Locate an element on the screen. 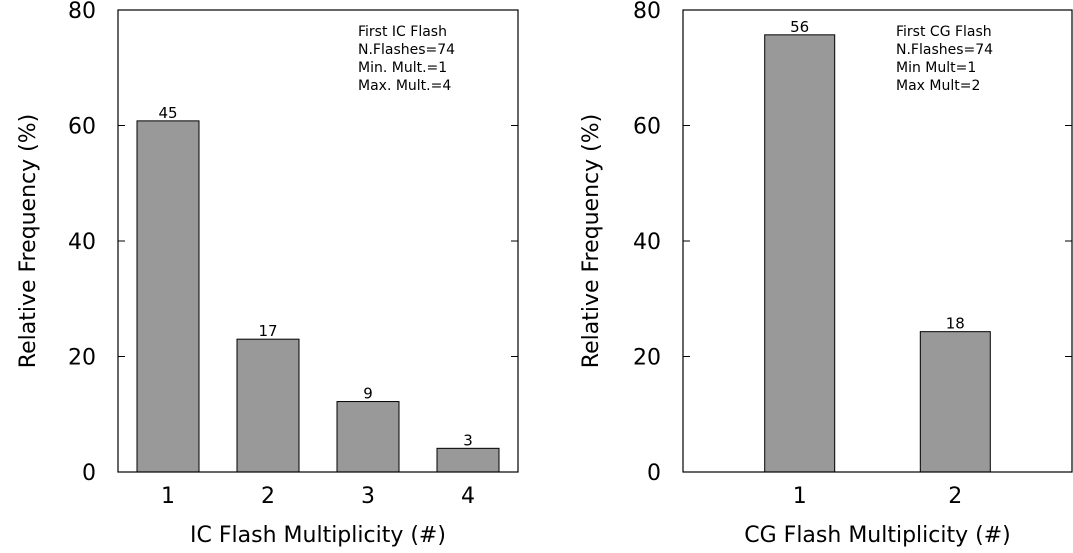  x-tick-label: 4 is located at coordinates (468, 496).